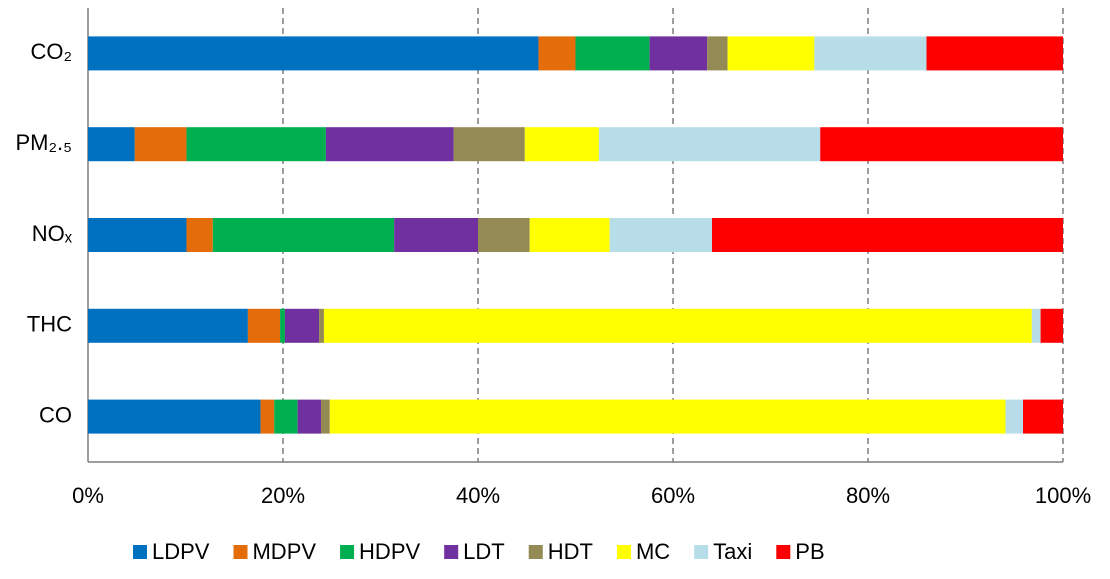 The image size is (1110, 579). Describe the element at coordinates (484, 551) in the screenshot. I see `legend-label: LDT` at that location.